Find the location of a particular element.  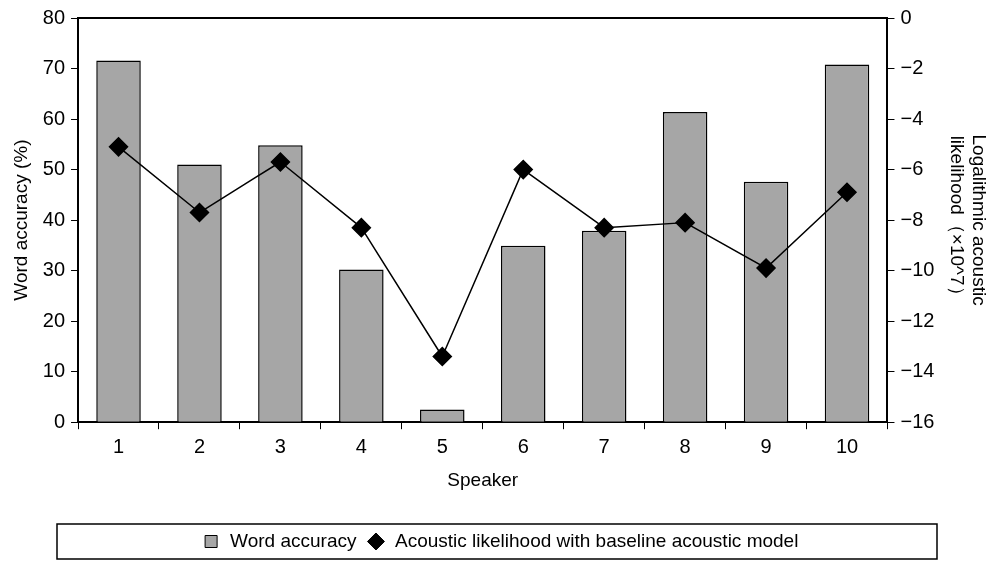

x-tick-label: 4 is located at coordinates (361, 445).